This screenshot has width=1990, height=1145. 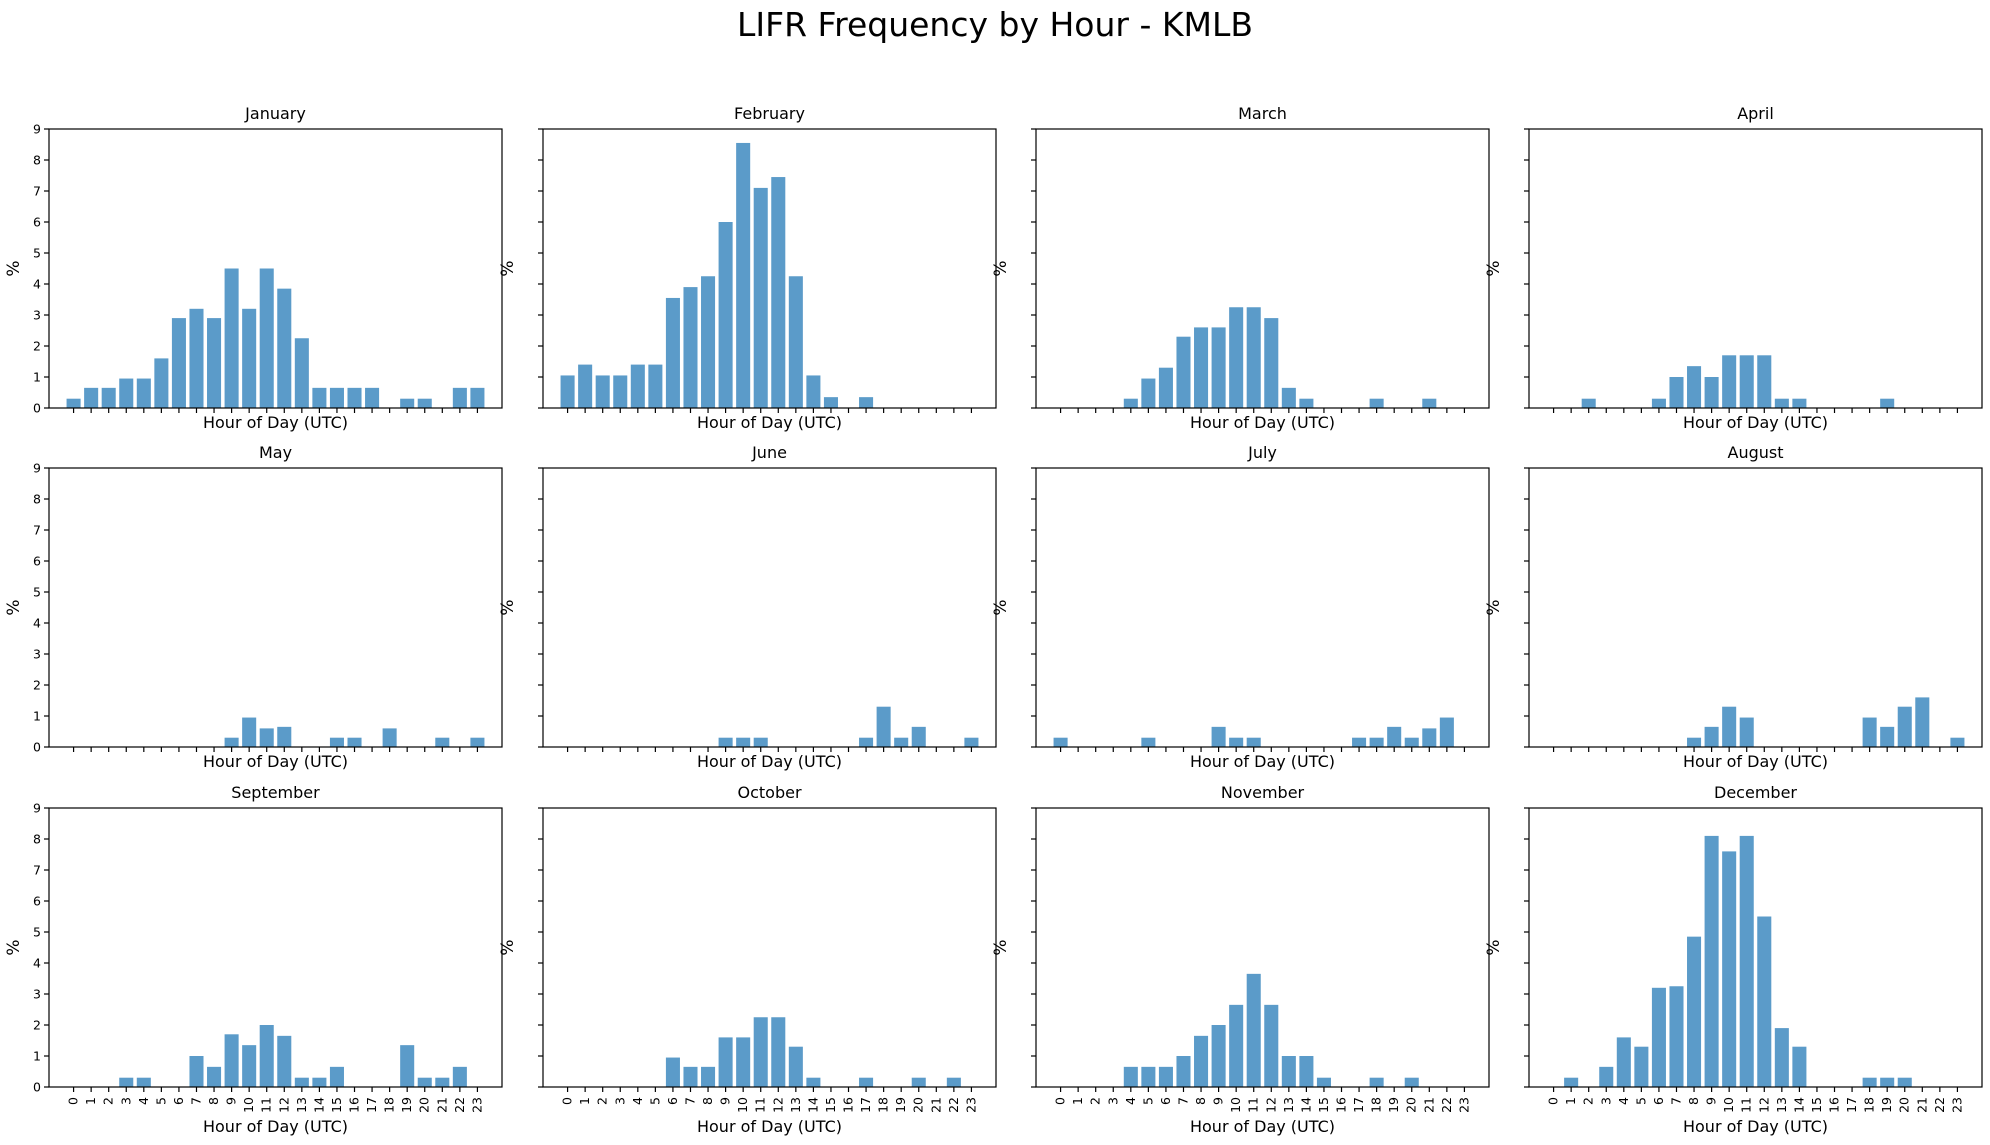 What do you see at coordinates (231, 1101) in the screenshot?
I see `x-tick-label: 9` at bounding box center [231, 1101].